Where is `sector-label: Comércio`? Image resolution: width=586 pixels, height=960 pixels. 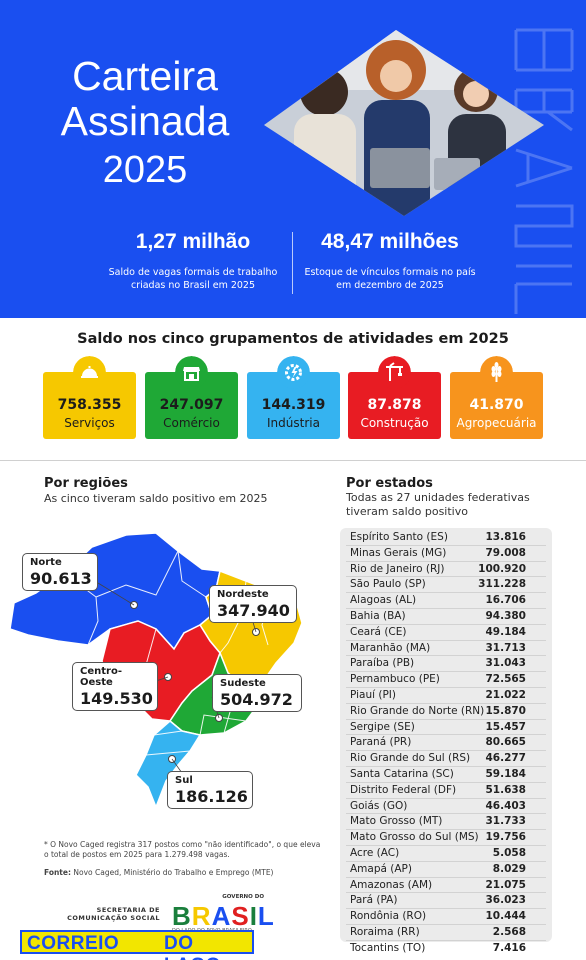
sector-label: Comércio is located at coordinates (191, 423).